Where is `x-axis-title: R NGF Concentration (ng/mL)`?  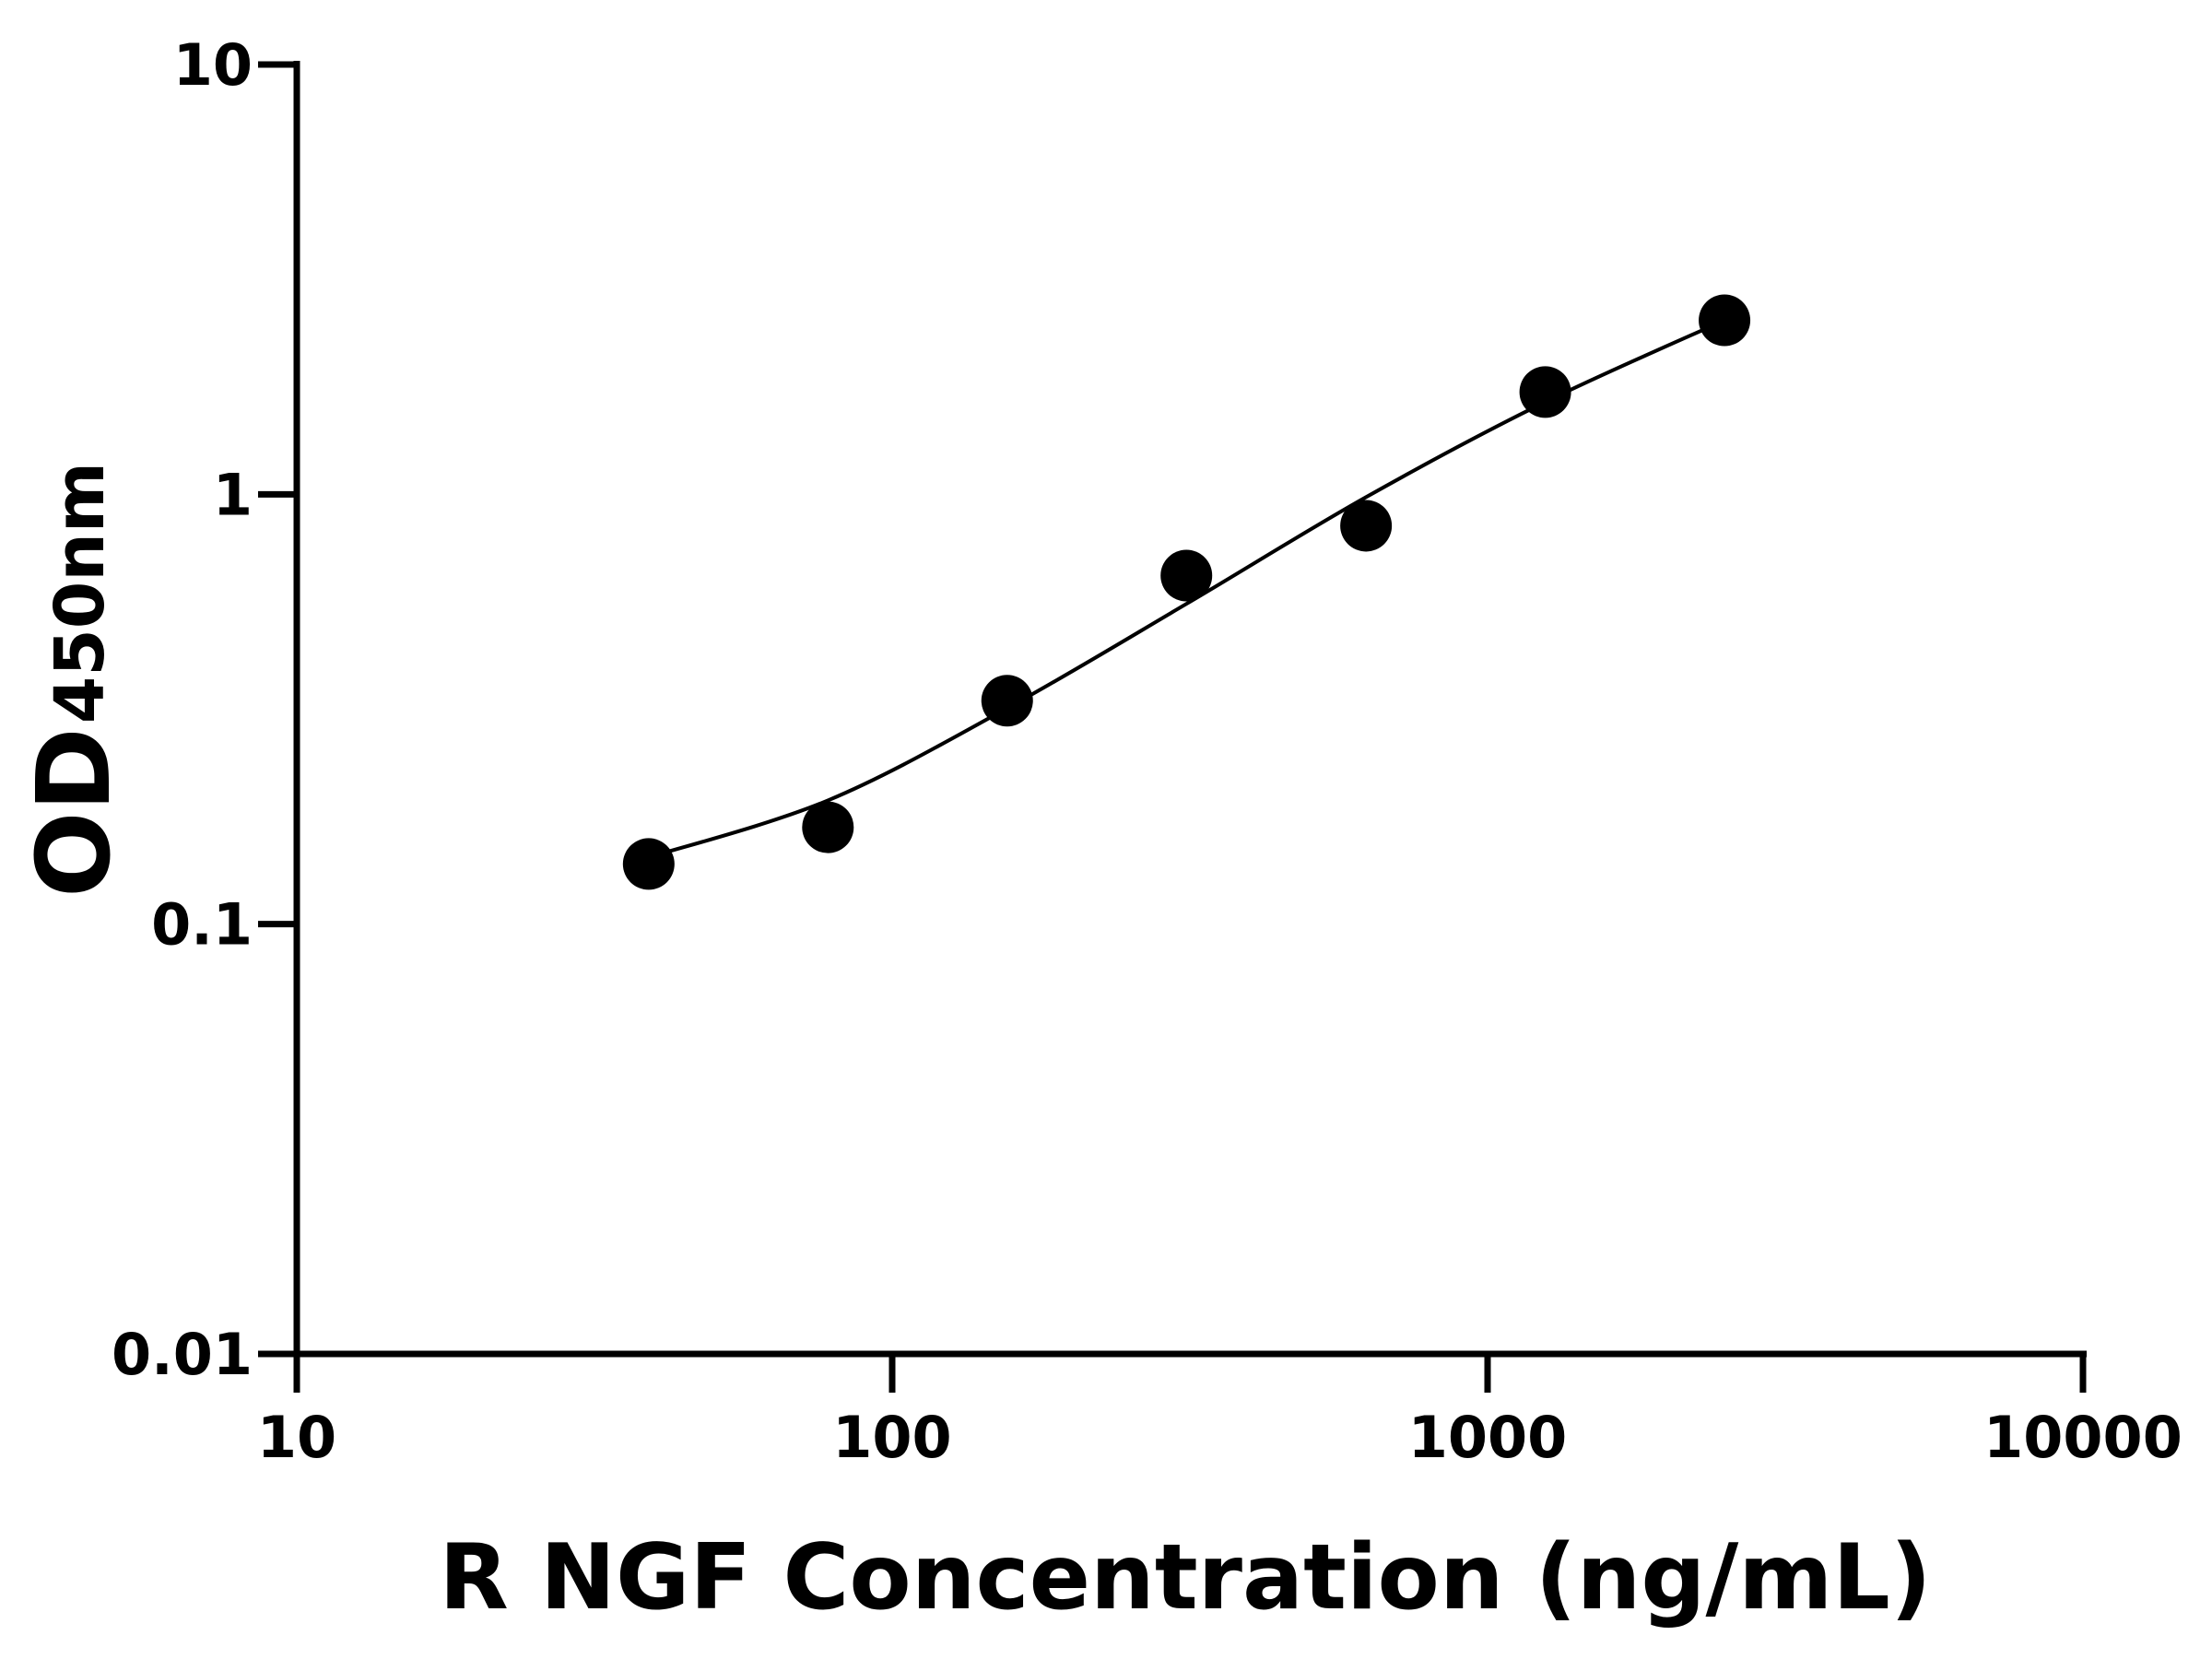 x-axis-title: R NGF Concentration (ng/mL) is located at coordinates (1185, 1577).